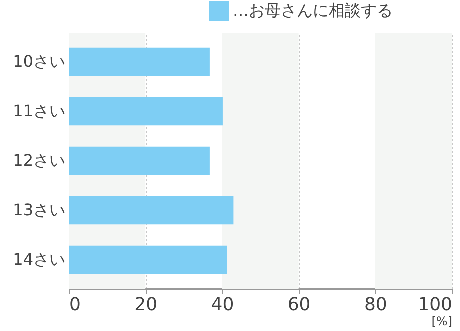 The width and height of the screenshot is (460, 331). What do you see at coordinates (435, 305) in the screenshot?
I see `x-tick-label: 100` at bounding box center [435, 305].